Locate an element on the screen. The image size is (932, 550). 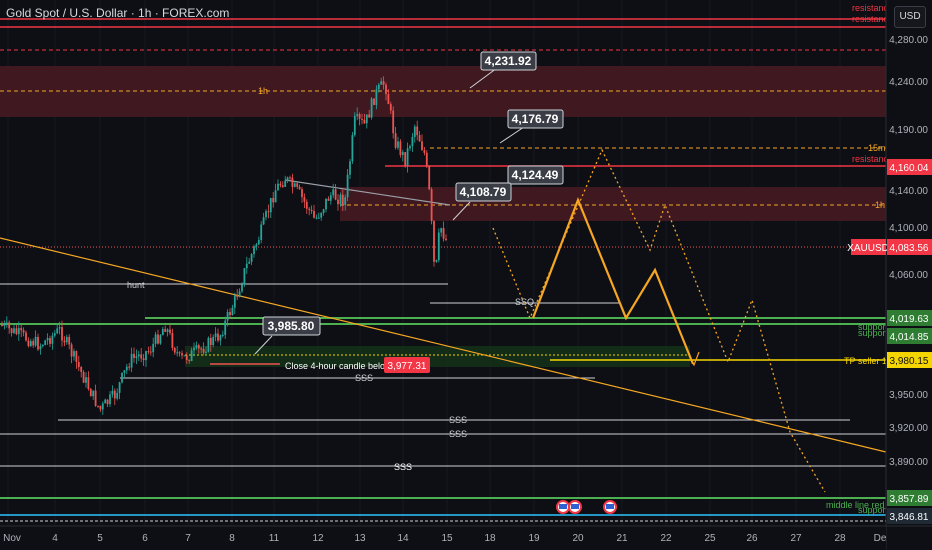
price-tag-current is located at coordinates (909, 247).